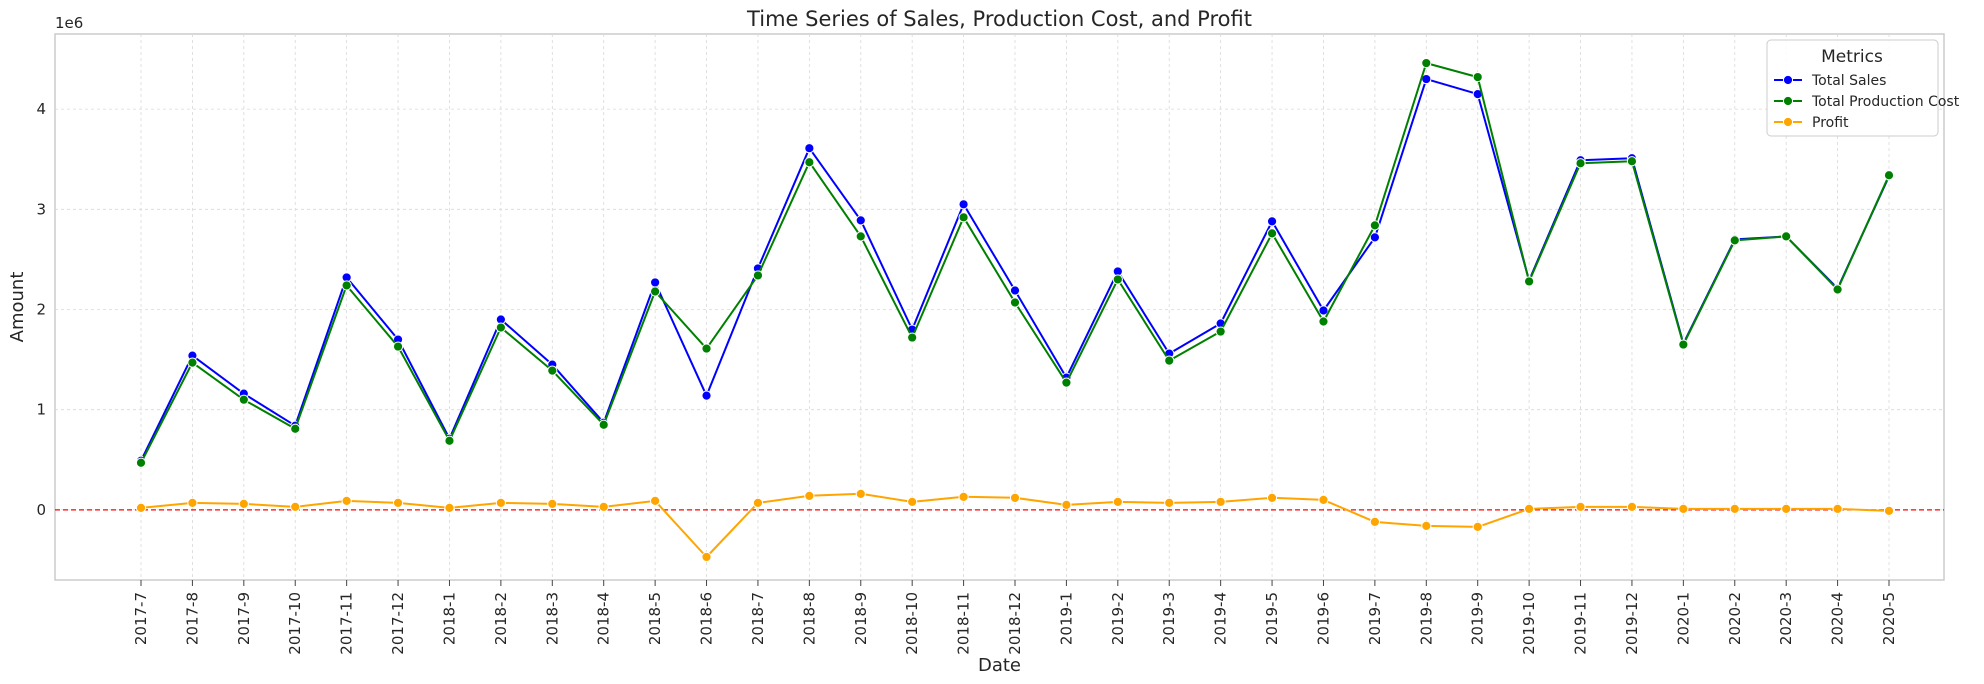 This screenshot has width=1984, height=684. What do you see at coordinates (41, 209) in the screenshot?
I see `y-tick-label: 3` at bounding box center [41, 209].